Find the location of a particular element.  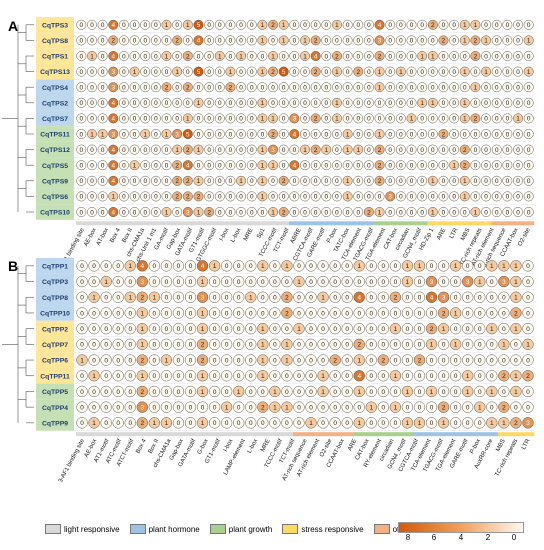

gene-label: CqTPP3 is located at coordinates (55, 282).